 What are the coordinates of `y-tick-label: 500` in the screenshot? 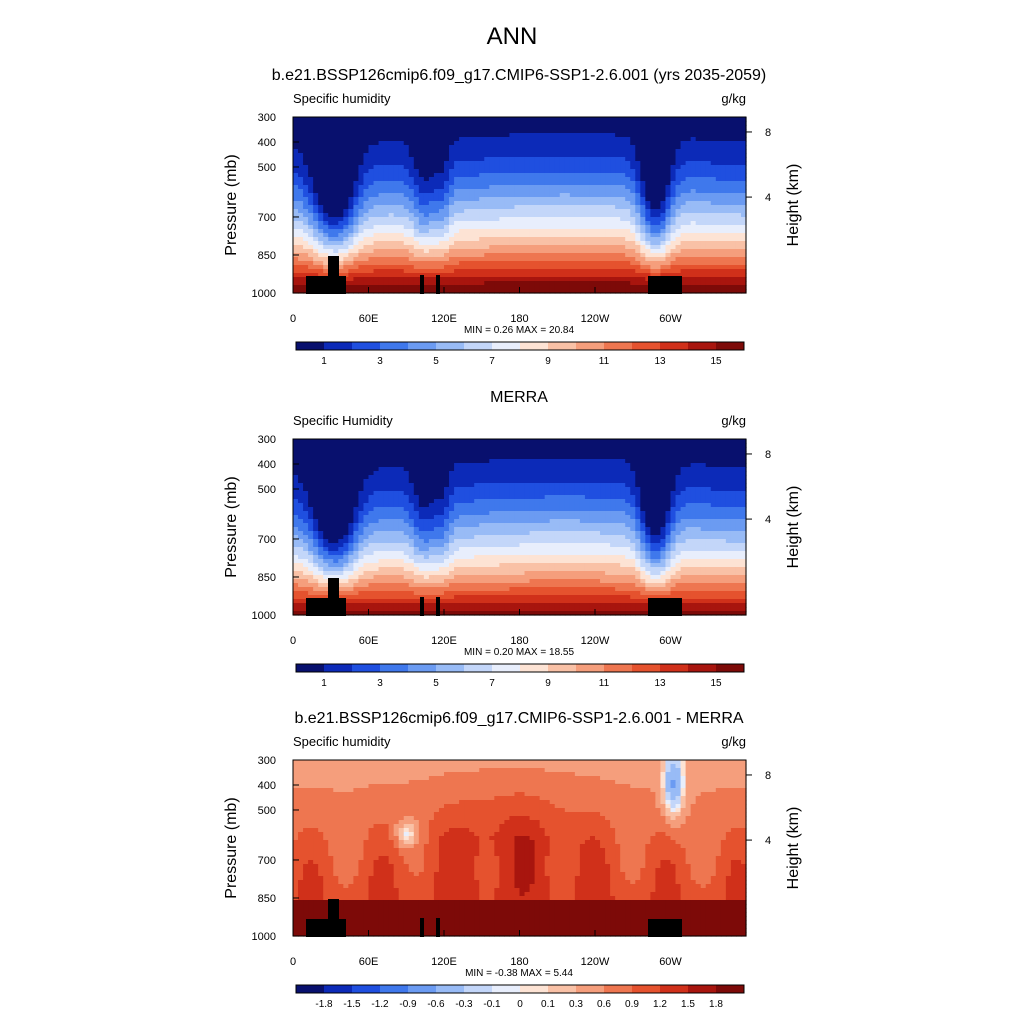 It's located at (267, 490).